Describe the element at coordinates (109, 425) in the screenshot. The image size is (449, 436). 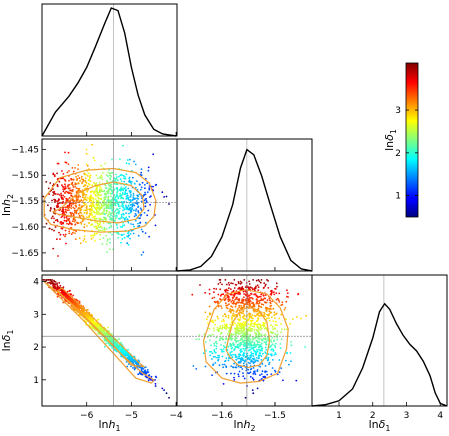
I see `x-axis-label-lnh1: lnh1` at that location.